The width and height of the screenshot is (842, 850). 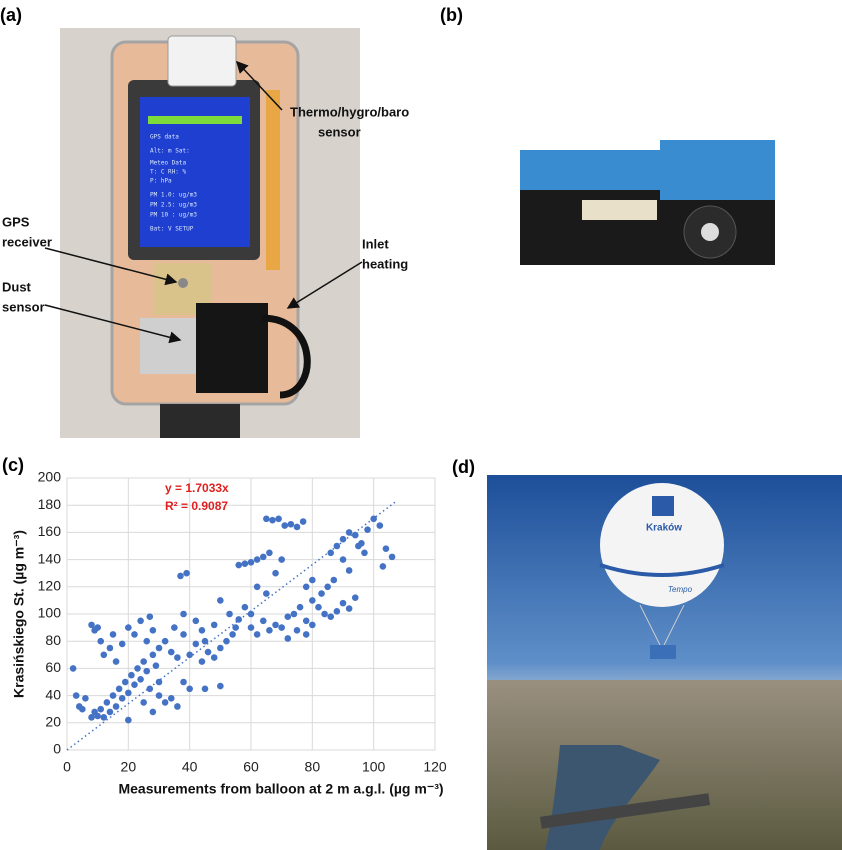 I want to click on equation: y = 1.7033x, so click(x=197, y=488).